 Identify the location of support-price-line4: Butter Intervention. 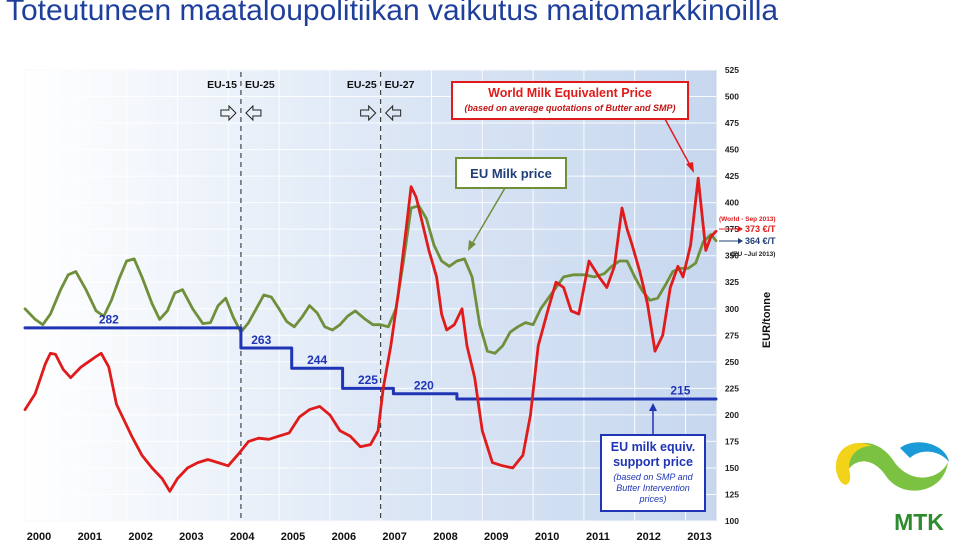
(653, 488).